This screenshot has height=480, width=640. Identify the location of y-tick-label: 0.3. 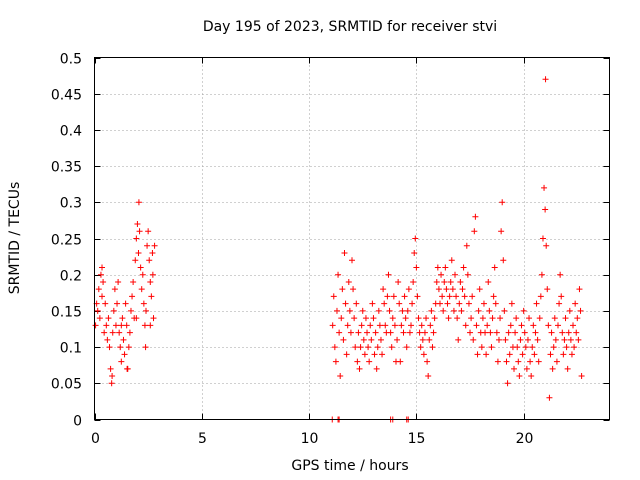
(71, 204).